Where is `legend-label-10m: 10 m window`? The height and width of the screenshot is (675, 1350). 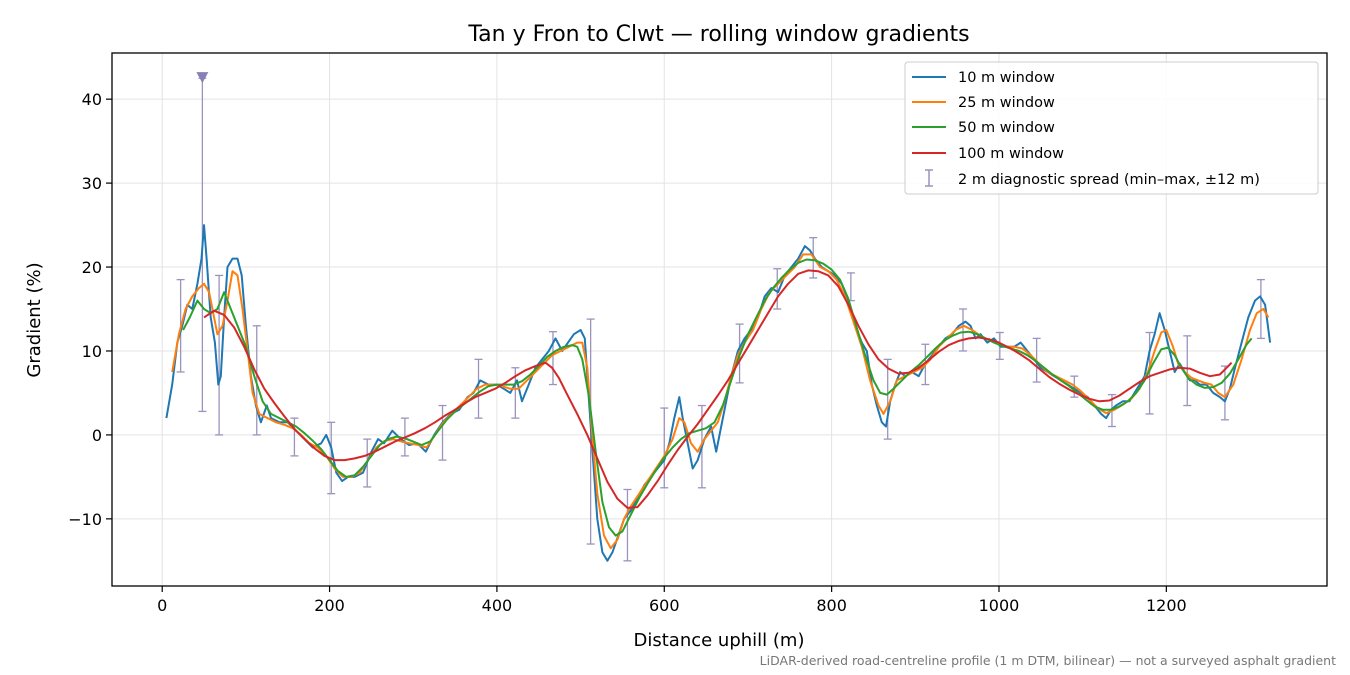 legend-label-10m: 10 m window is located at coordinates (1006, 78).